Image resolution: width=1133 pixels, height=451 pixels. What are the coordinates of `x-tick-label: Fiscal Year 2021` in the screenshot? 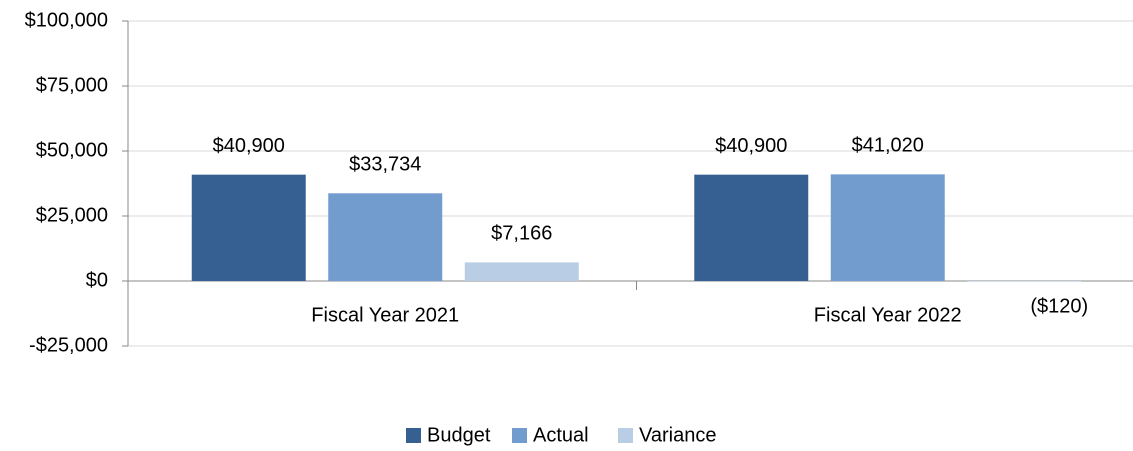 It's located at (385, 315).